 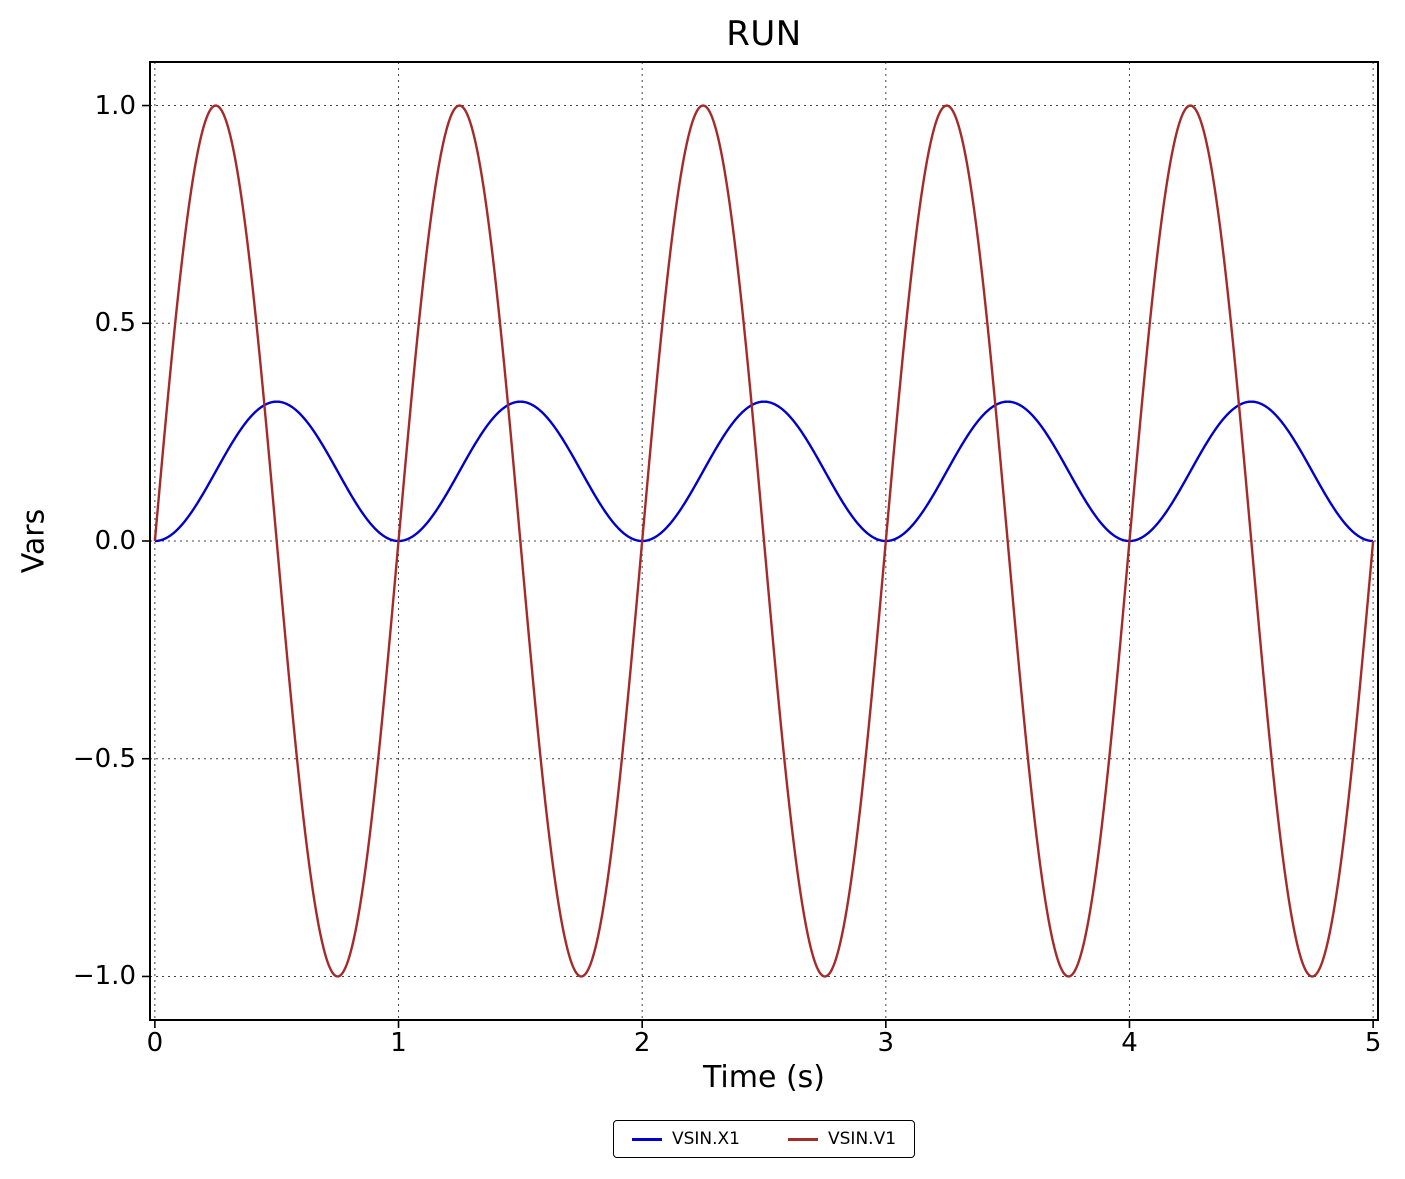 I want to click on series-line-vsin-x1, so click(x=764, y=471).